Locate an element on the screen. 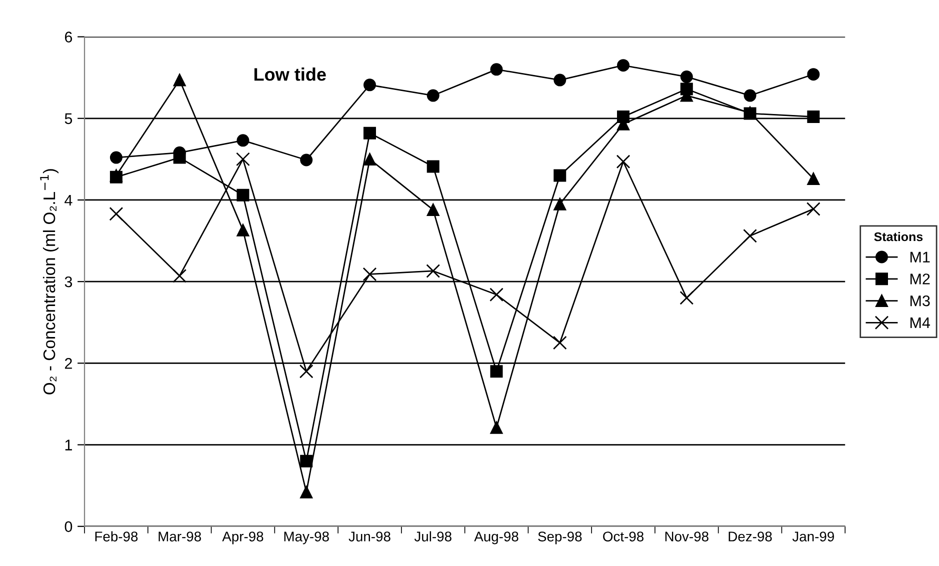 The image size is (939, 566). x-tick-label: Oct-98 is located at coordinates (623, 537).